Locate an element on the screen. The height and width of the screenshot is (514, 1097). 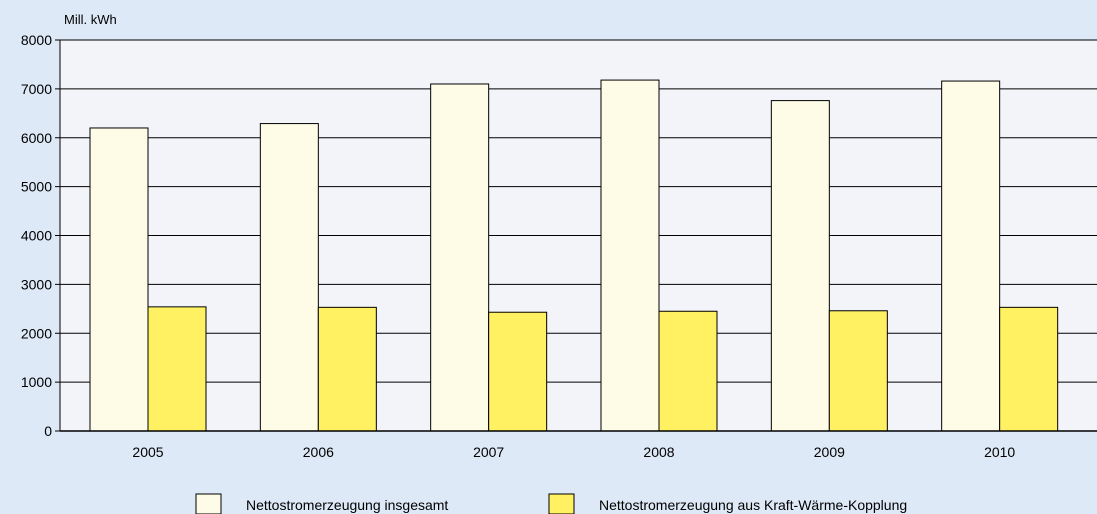
bar-total-2009 is located at coordinates (800, 266).